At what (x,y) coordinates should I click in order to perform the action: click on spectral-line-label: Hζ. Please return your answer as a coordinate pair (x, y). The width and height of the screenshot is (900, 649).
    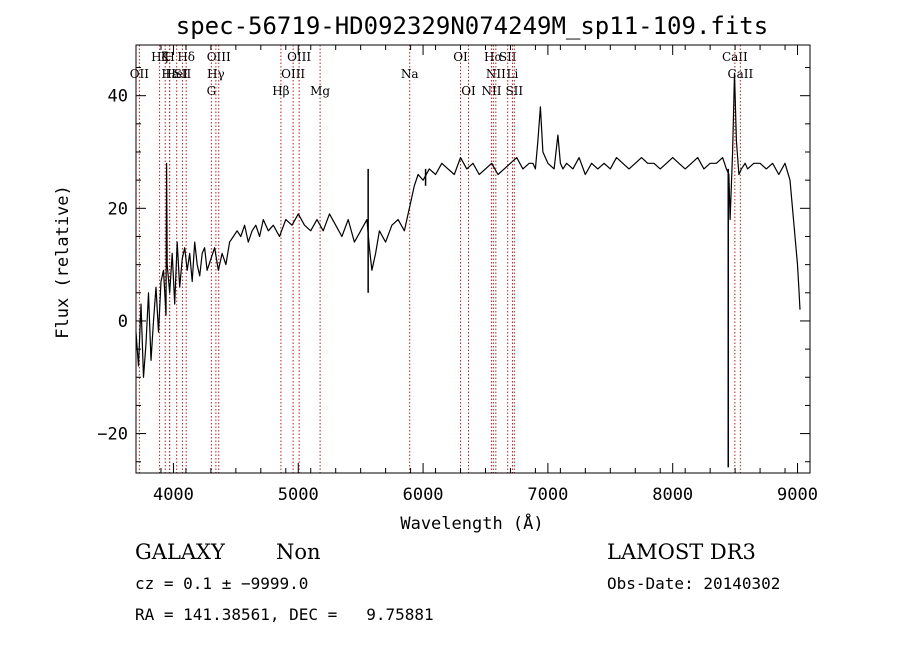
    Looking at the image, I should click on (159, 57).